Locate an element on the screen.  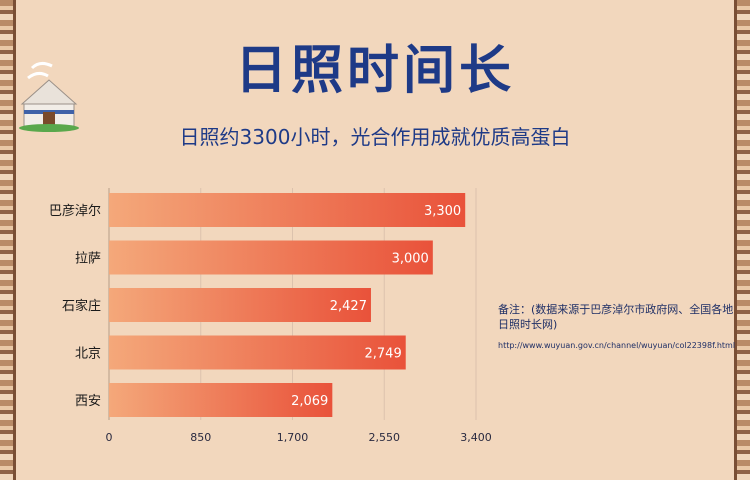
x-tick-label: 1,700 is located at coordinates (293, 437).